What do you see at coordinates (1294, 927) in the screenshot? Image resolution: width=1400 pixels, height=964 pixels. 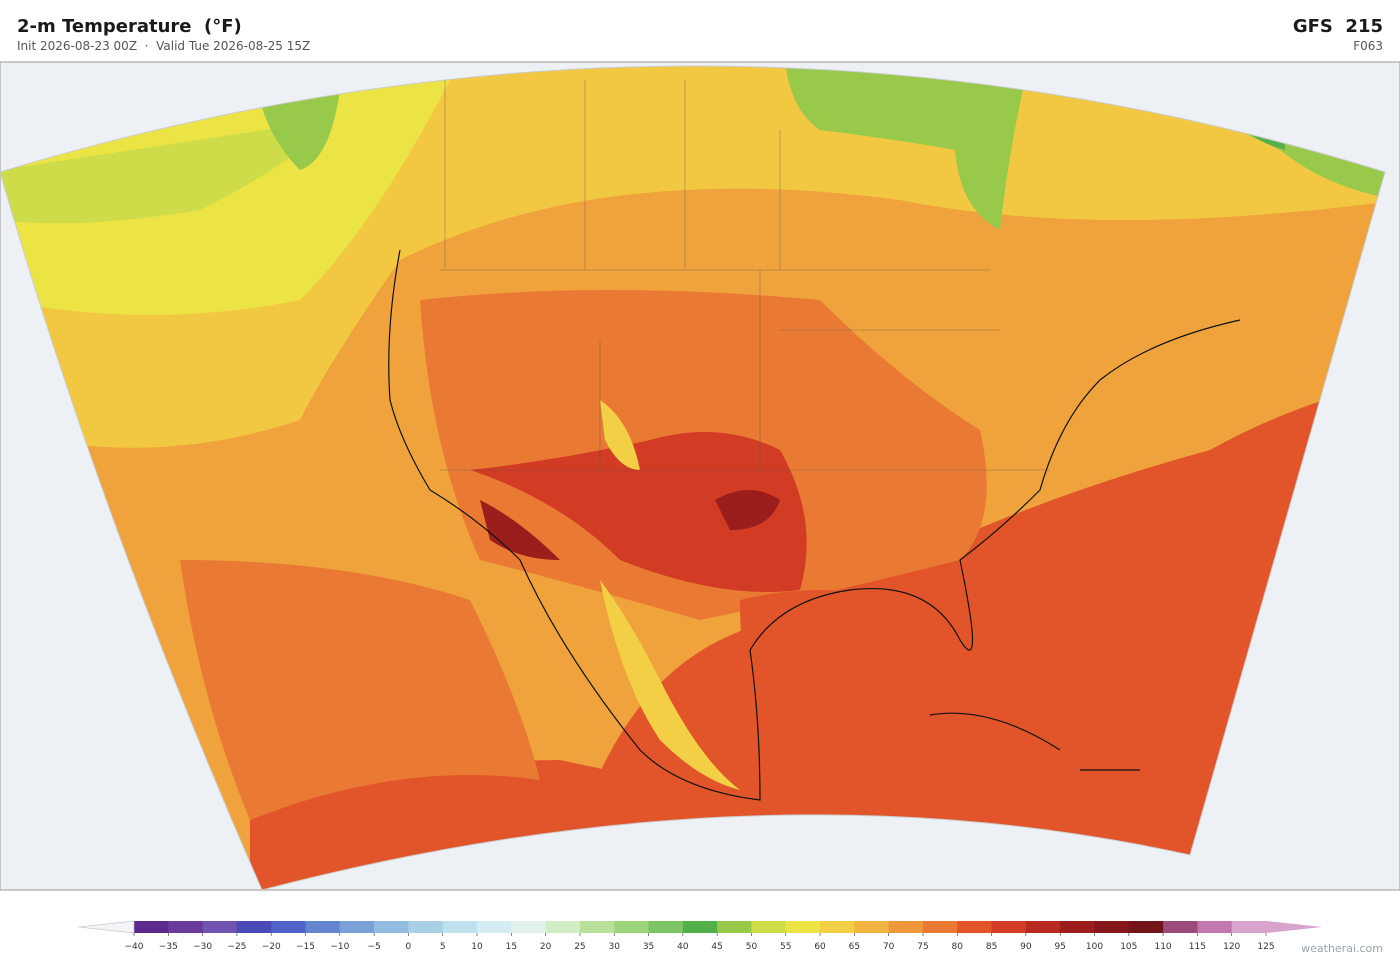 I see `colorbar-over` at bounding box center [1294, 927].